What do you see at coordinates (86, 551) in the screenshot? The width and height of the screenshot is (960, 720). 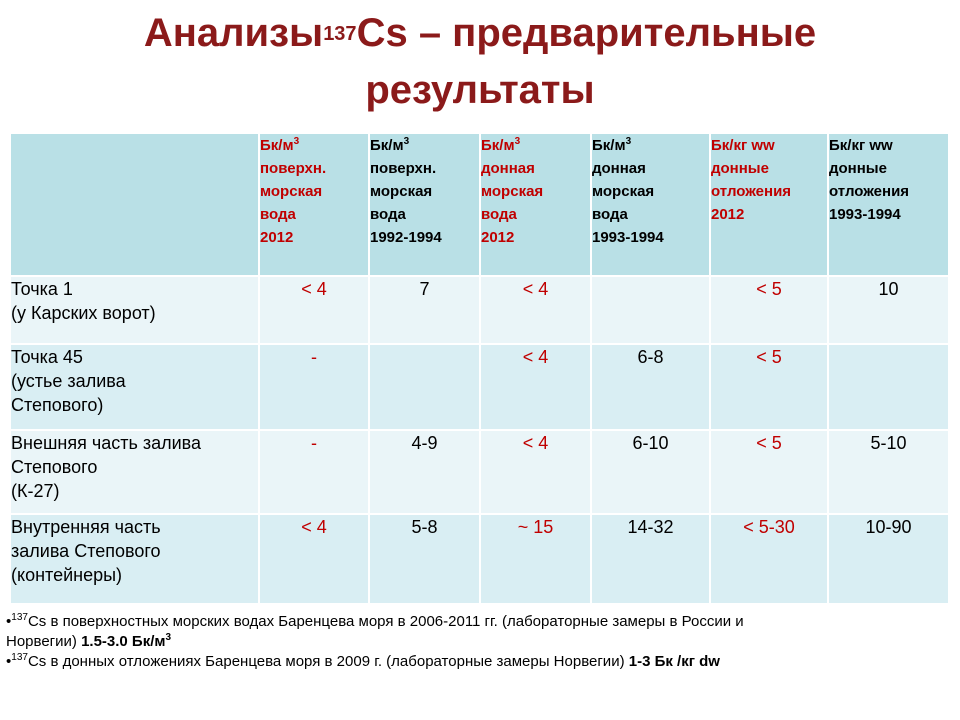 I see `row-label-line: залива Степового` at bounding box center [86, 551].